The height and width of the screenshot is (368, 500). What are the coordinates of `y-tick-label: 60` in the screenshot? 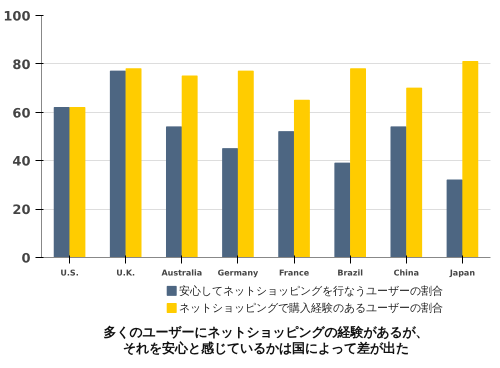 It's located at (21, 114).